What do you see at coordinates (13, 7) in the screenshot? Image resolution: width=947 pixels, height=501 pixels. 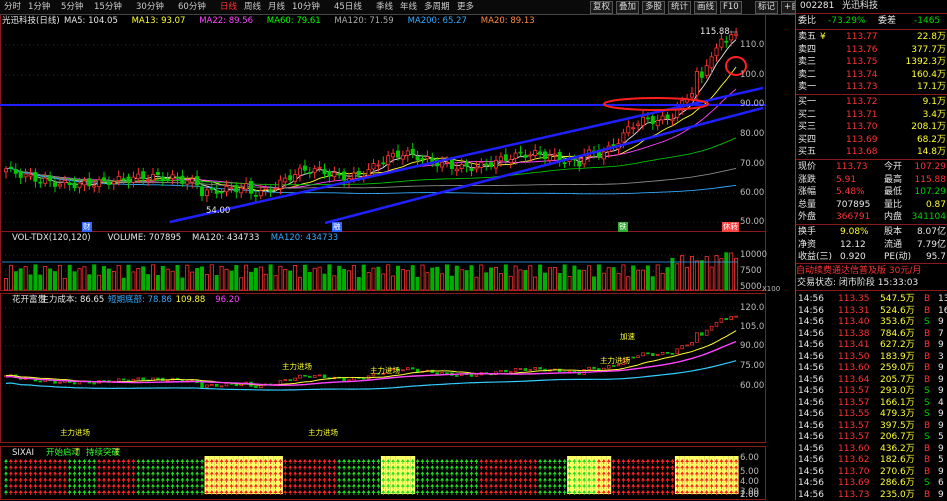 I see `period-tab: 分时` at bounding box center [13, 7].